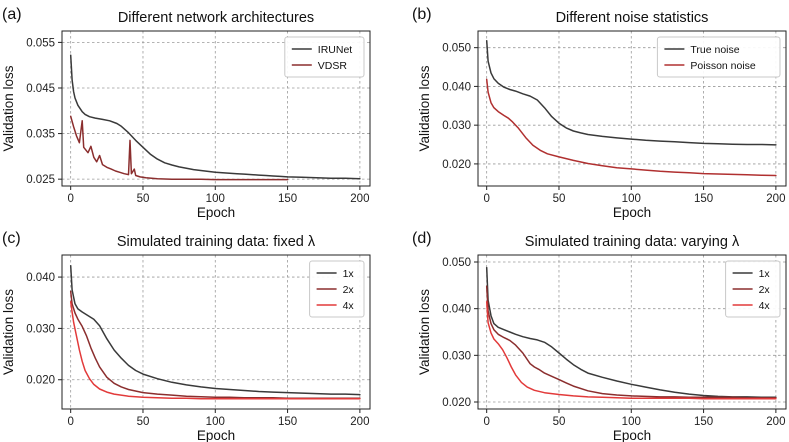 This screenshot has height=442, width=789. Describe the element at coordinates (40, 180) in the screenshot. I see `y-tick-label: 0.025` at that location.